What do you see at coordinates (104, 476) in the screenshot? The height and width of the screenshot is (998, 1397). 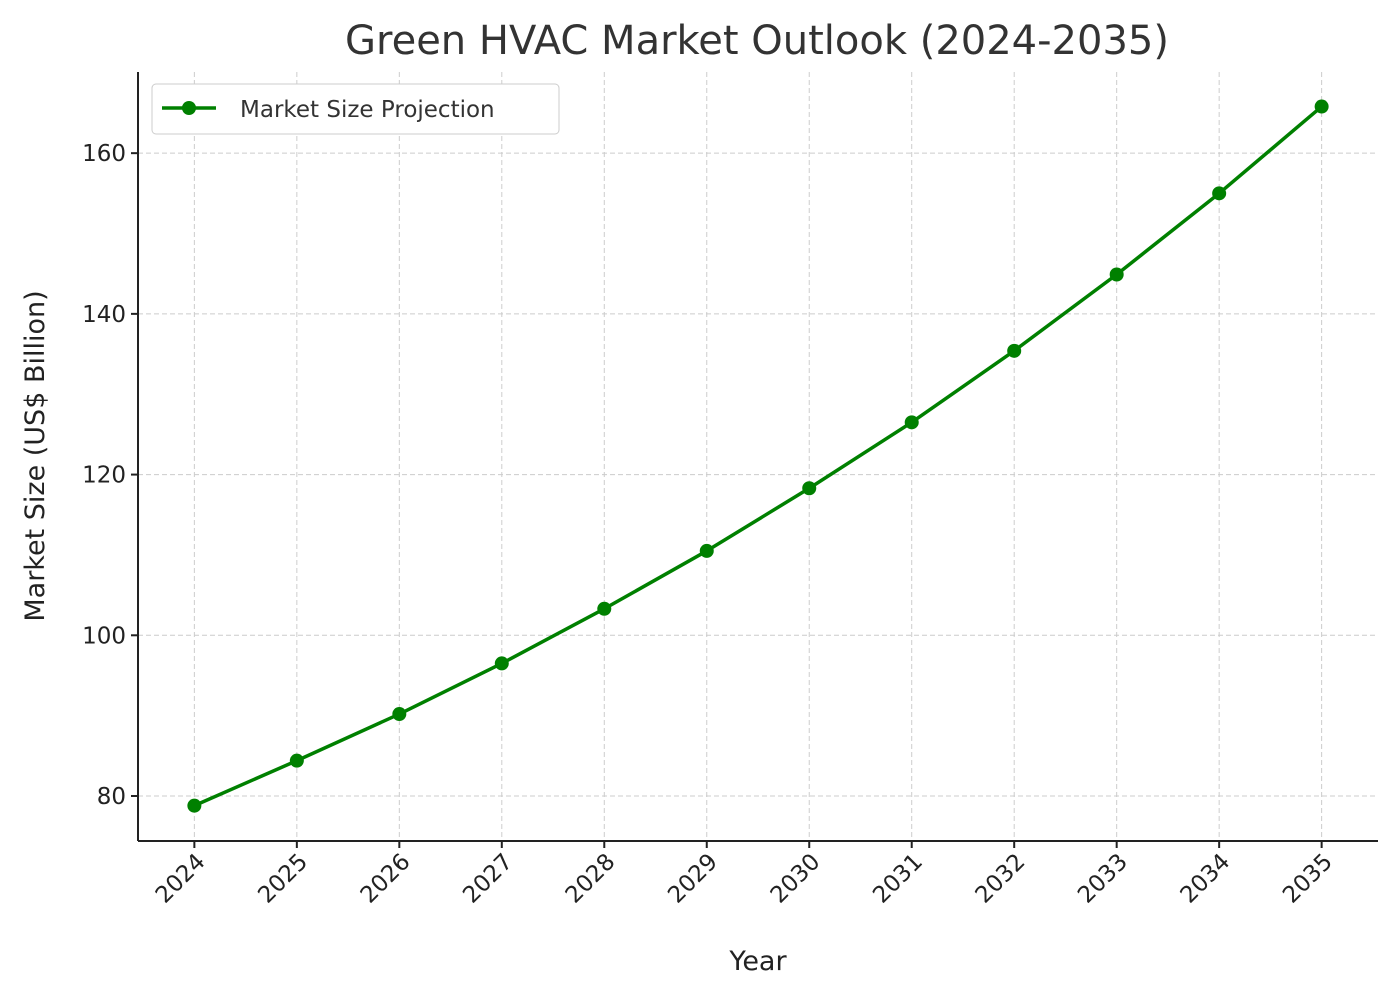 I see `y-tick-label: 120` at bounding box center [104, 476].